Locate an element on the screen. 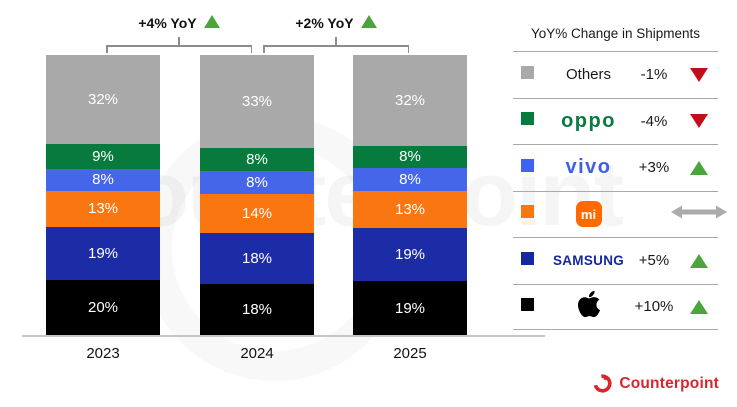  samsung-logo: SAMSUNG is located at coordinates (588, 261).